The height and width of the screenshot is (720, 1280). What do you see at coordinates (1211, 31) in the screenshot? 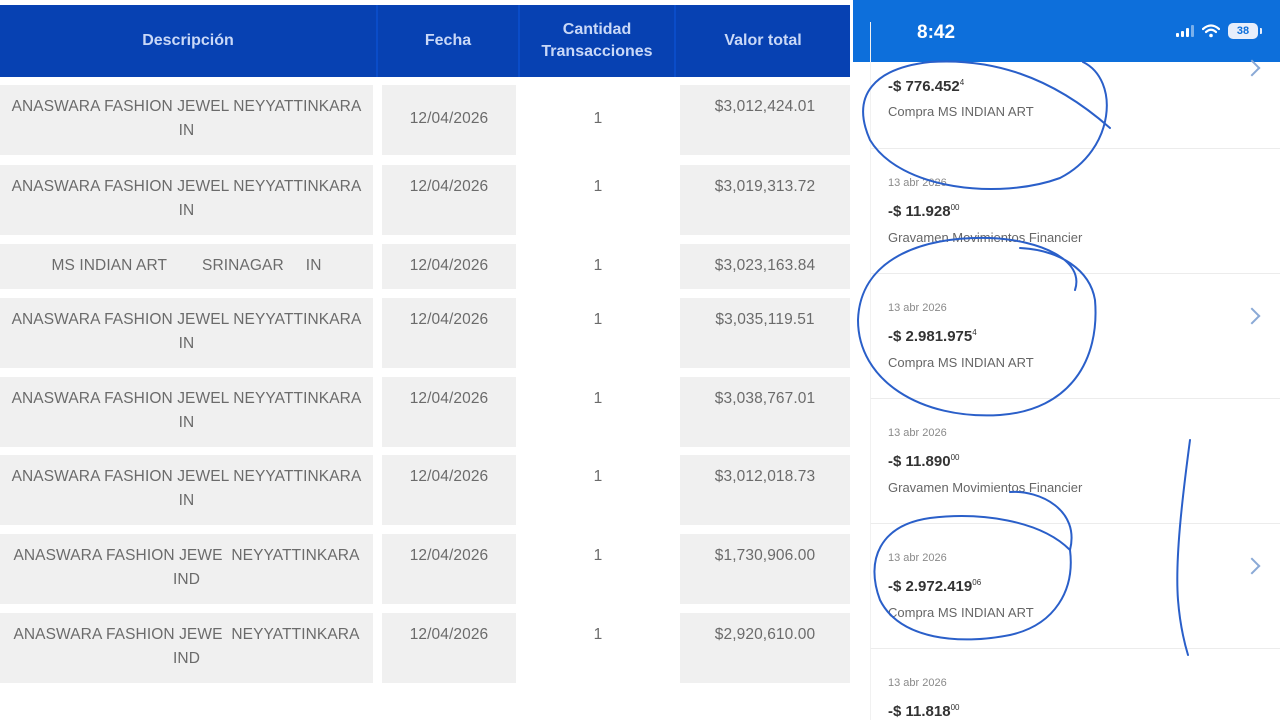
I see `wifi-icon` at bounding box center [1211, 31].